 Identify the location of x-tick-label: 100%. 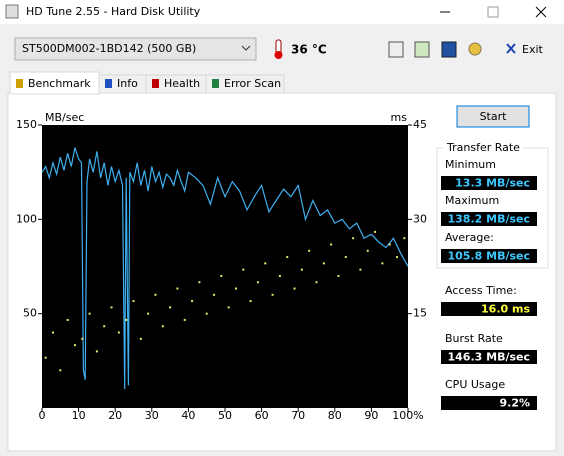
(407, 415).